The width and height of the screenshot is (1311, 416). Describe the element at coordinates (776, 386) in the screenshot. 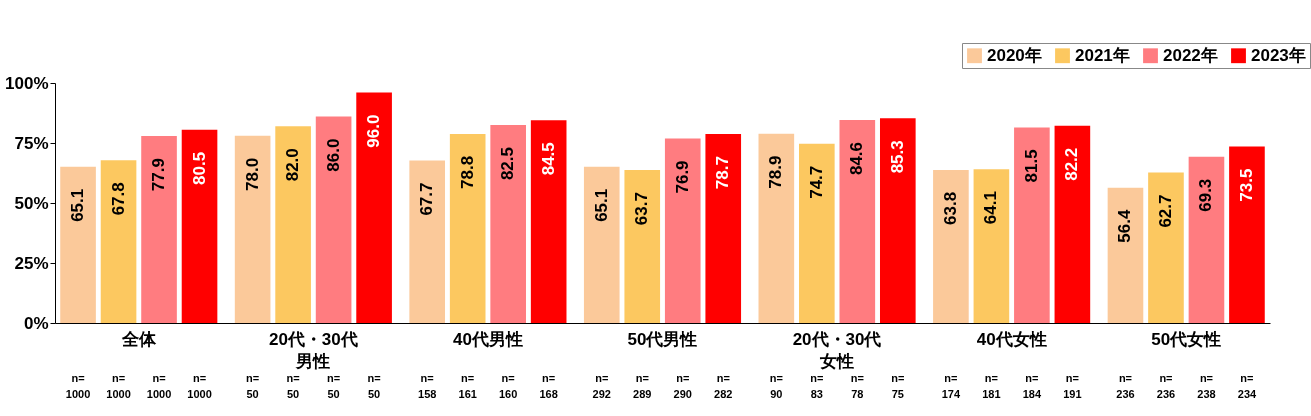

I see `text: n= 90` at that location.